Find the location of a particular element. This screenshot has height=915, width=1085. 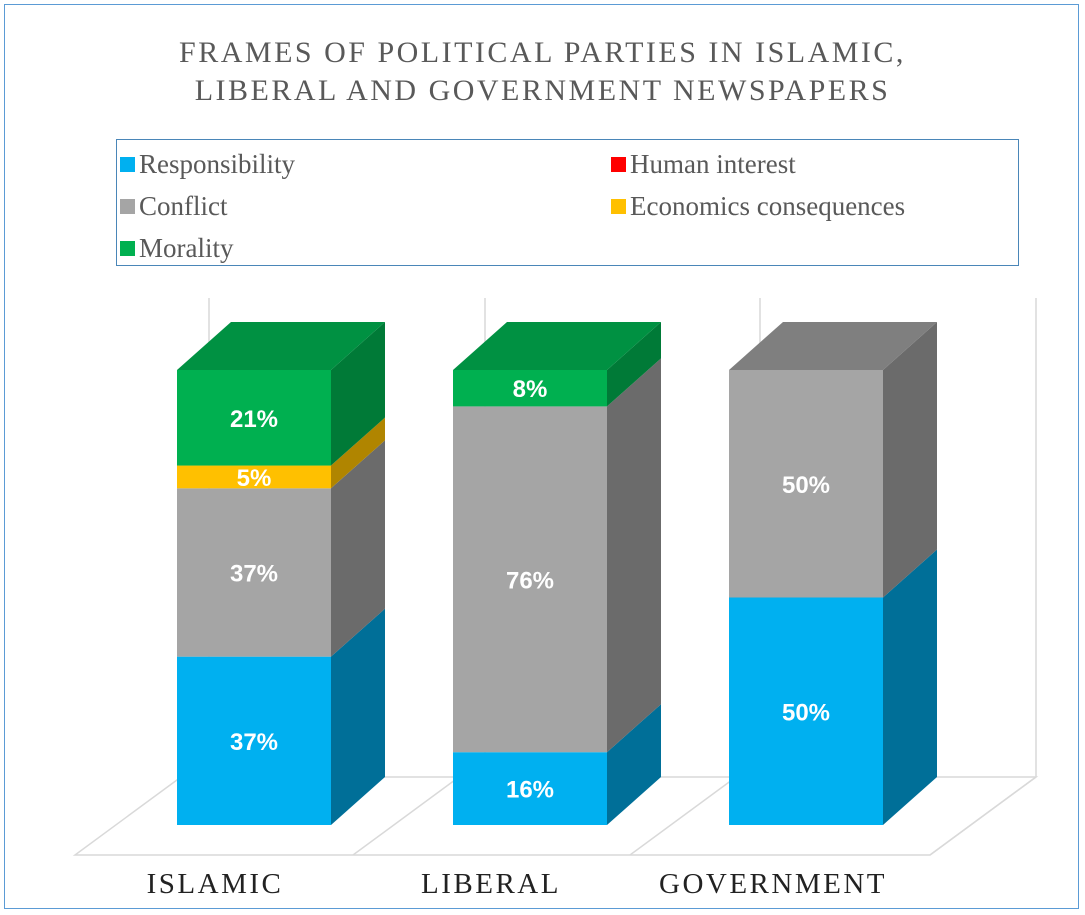

data-label-responsibility-government: 50% is located at coordinates (806, 712).